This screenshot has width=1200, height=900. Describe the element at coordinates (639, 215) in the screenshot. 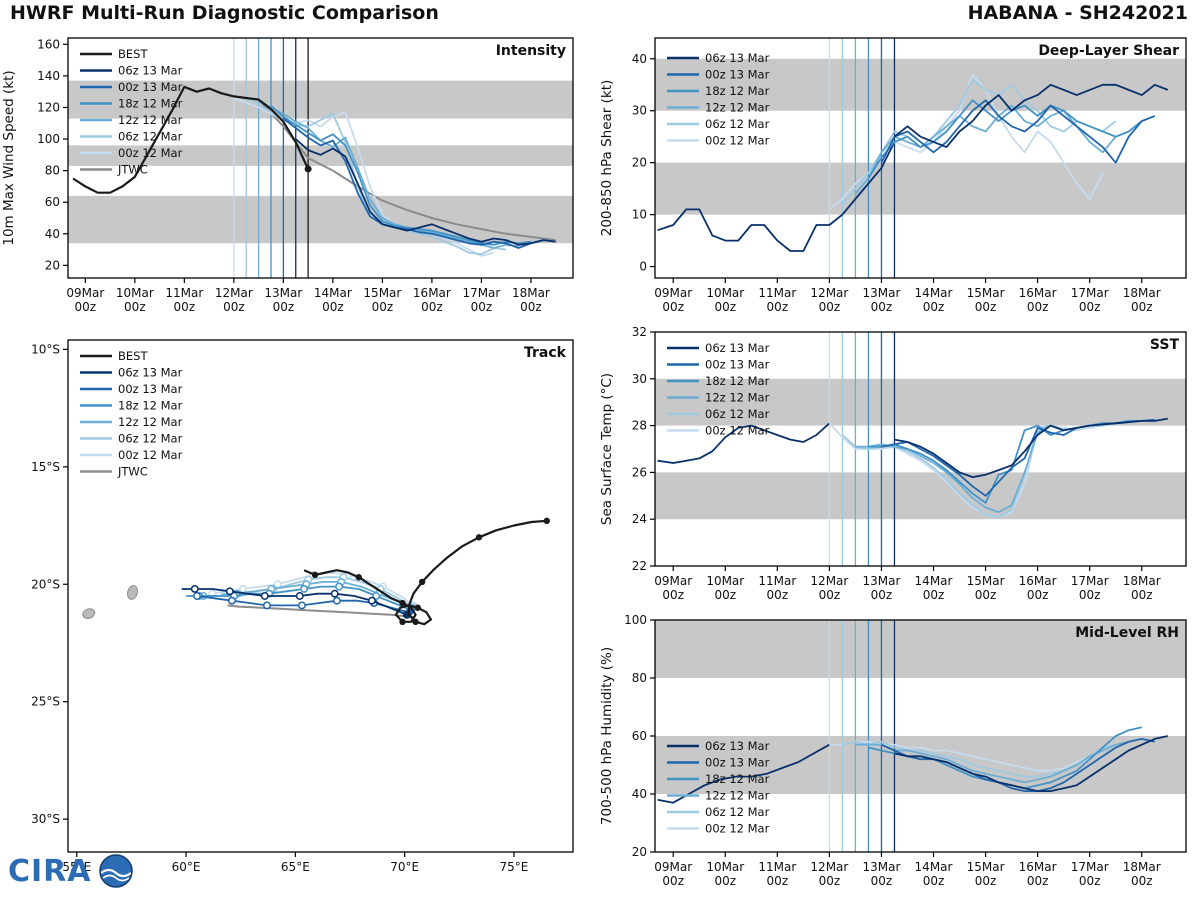

I see `shear-ytick-label: 10` at that location.